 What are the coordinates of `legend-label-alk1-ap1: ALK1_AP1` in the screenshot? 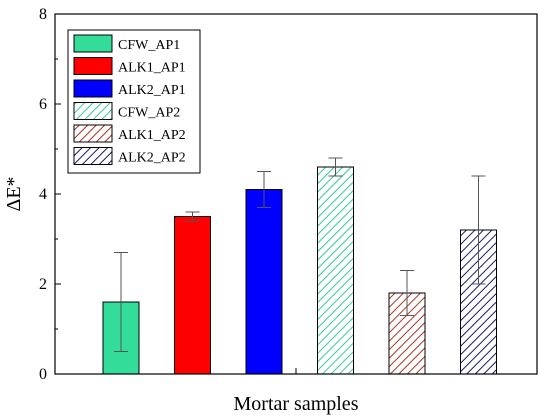 It's located at (152, 68).